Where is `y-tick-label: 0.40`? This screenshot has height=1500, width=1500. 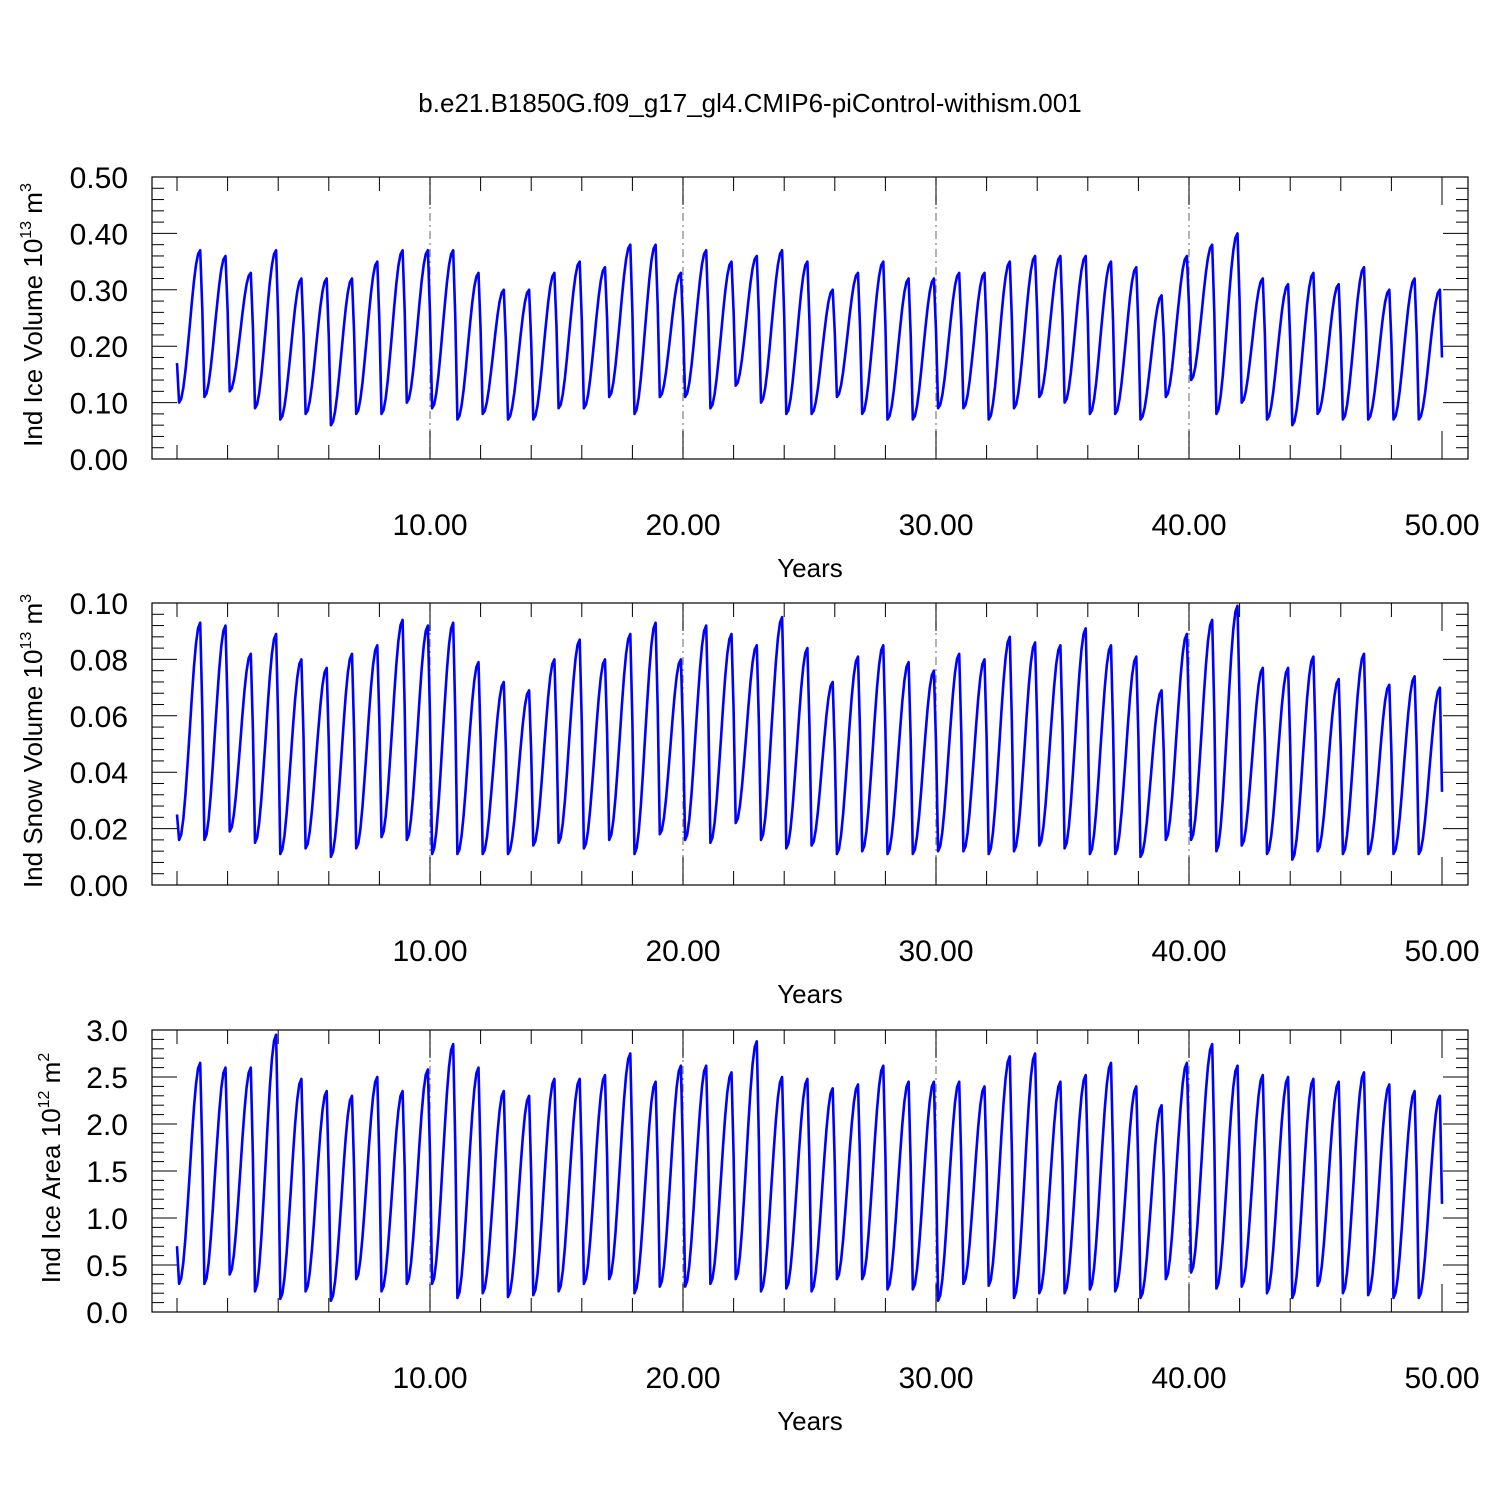 y-tick-label: 0.40 is located at coordinates (99, 234).